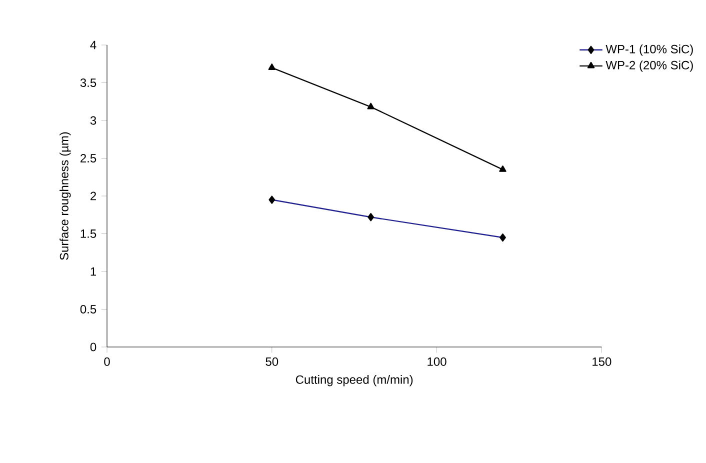  Describe the element at coordinates (88, 82) in the screenshot. I see `y-tick-label: 3.5` at that location.